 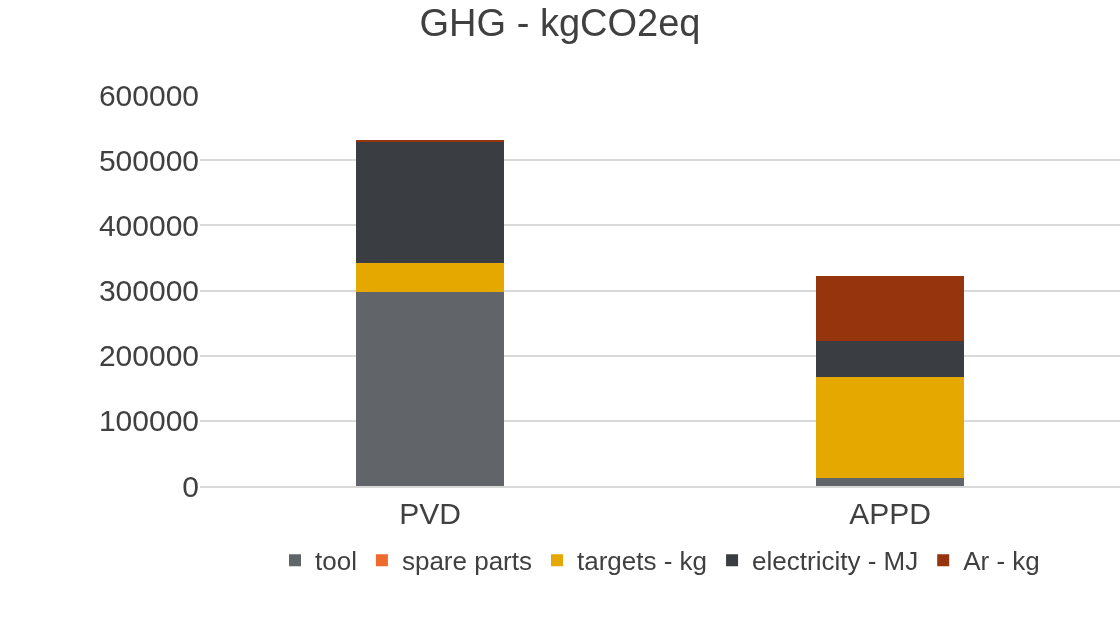 I want to click on legend-label: spare parts, so click(x=466, y=561).